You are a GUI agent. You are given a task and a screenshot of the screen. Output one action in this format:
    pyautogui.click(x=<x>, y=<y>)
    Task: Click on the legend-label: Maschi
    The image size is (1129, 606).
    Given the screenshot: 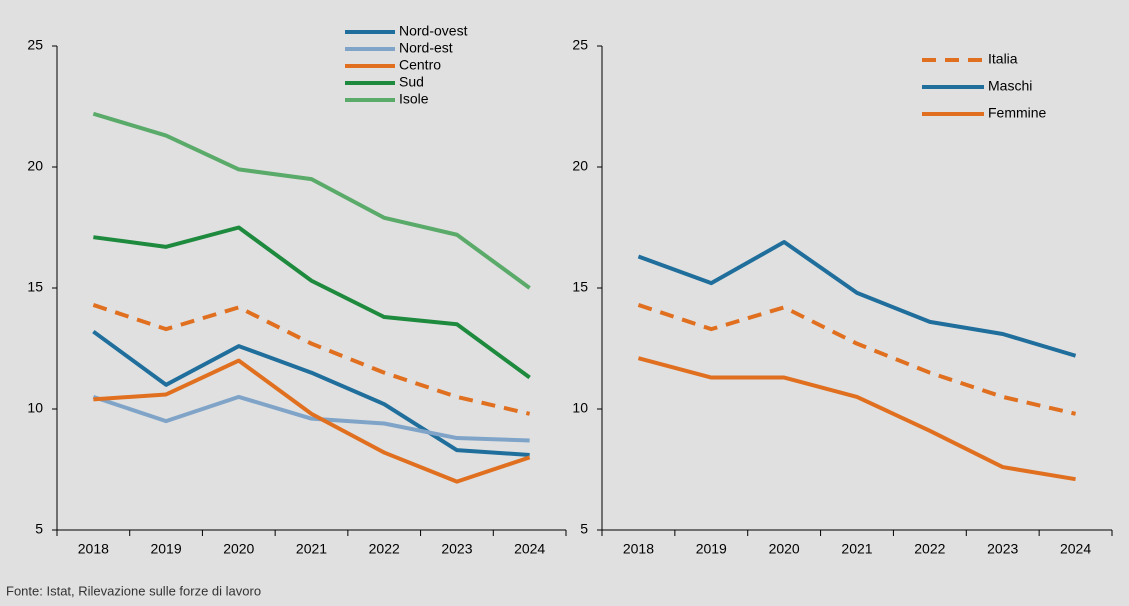 What is the action you would take?
    pyautogui.click(x=1010, y=86)
    